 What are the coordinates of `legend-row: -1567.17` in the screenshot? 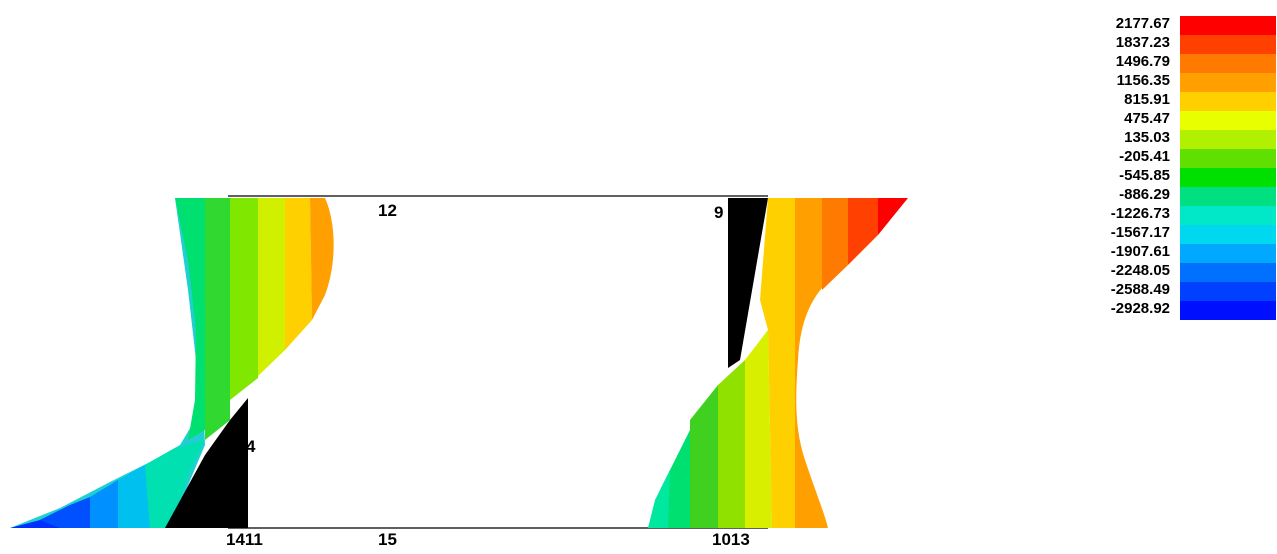 It's located at (1173, 233).